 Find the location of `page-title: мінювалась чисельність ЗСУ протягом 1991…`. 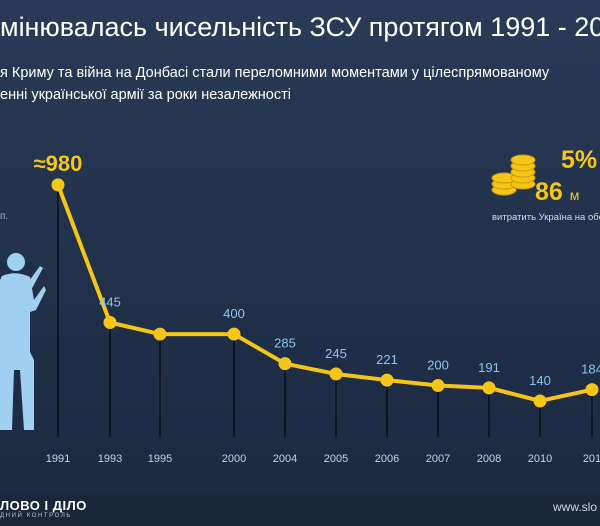

page-title: мінювалась чисельність ЗСУ протягом 1991… is located at coordinates (300, 27).